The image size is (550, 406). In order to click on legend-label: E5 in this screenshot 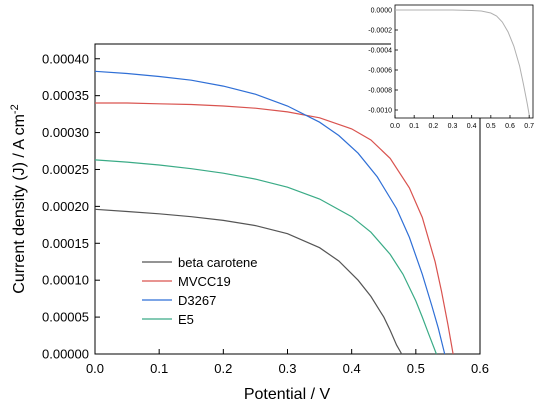, I will do `click(186, 319)`.